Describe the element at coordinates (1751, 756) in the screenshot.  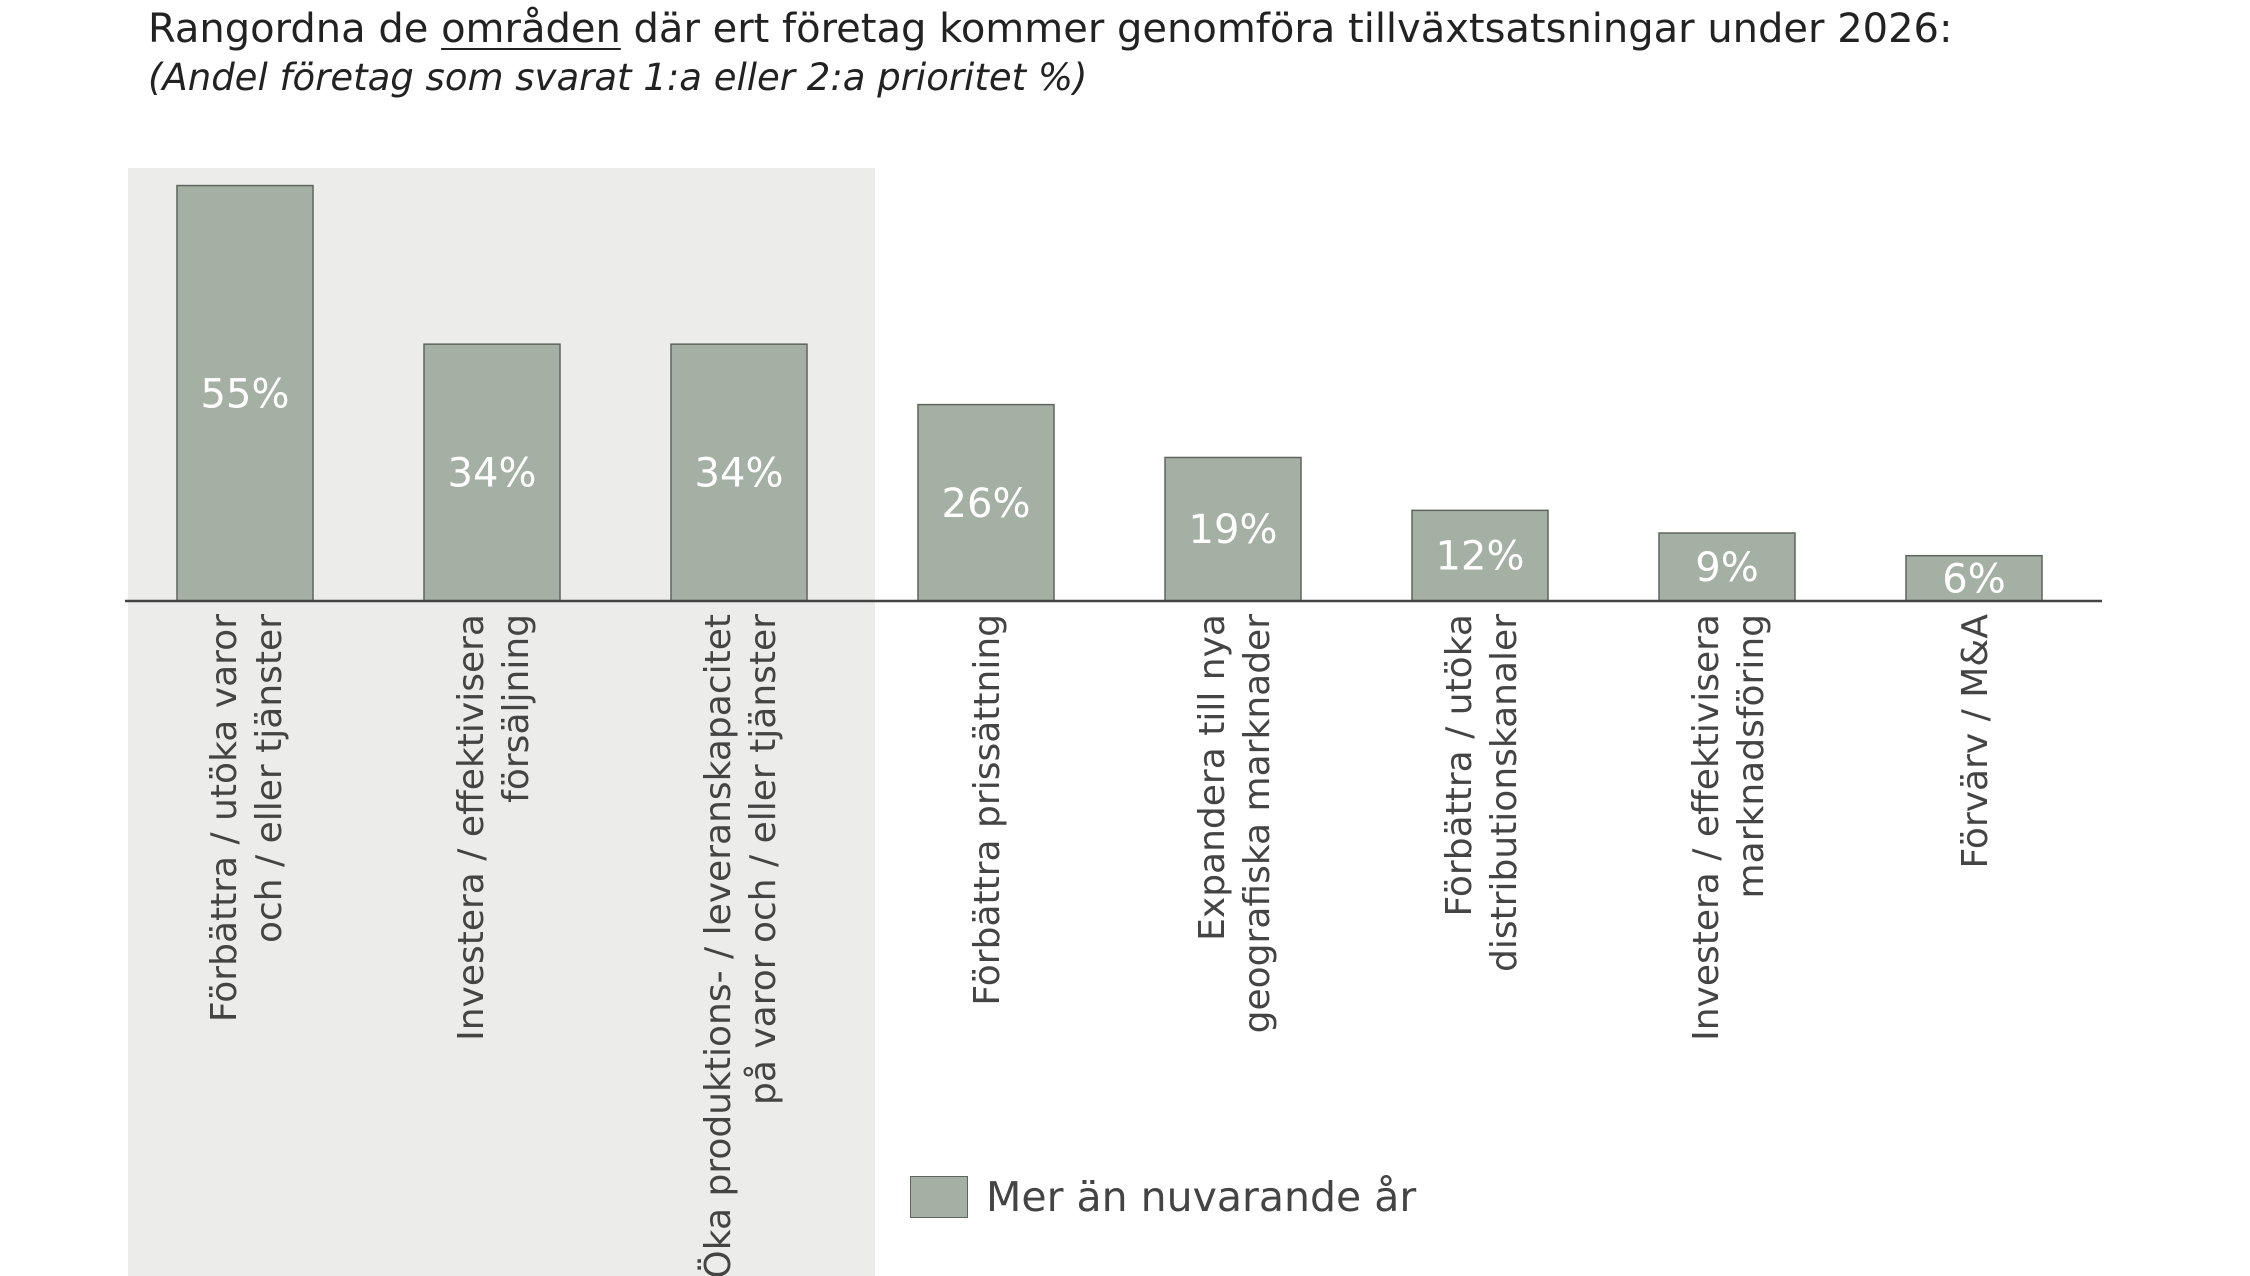
I see `category-label-7-line-2: marknadsföring` at that location.